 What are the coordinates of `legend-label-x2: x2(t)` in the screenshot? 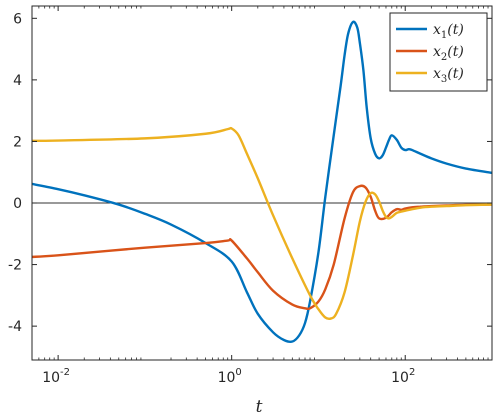 It's located at (448, 53).